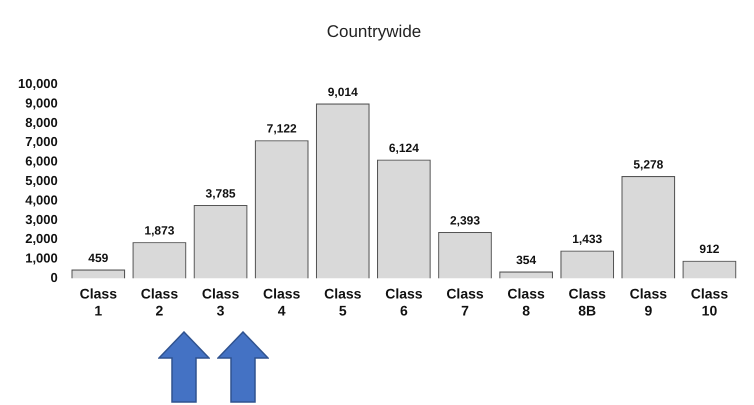 The image size is (754, 405). What do you see at coordinates (41, 142) in the screenshot?
I see `y-tick-label: 7,000` at bounding box center [41, 142].